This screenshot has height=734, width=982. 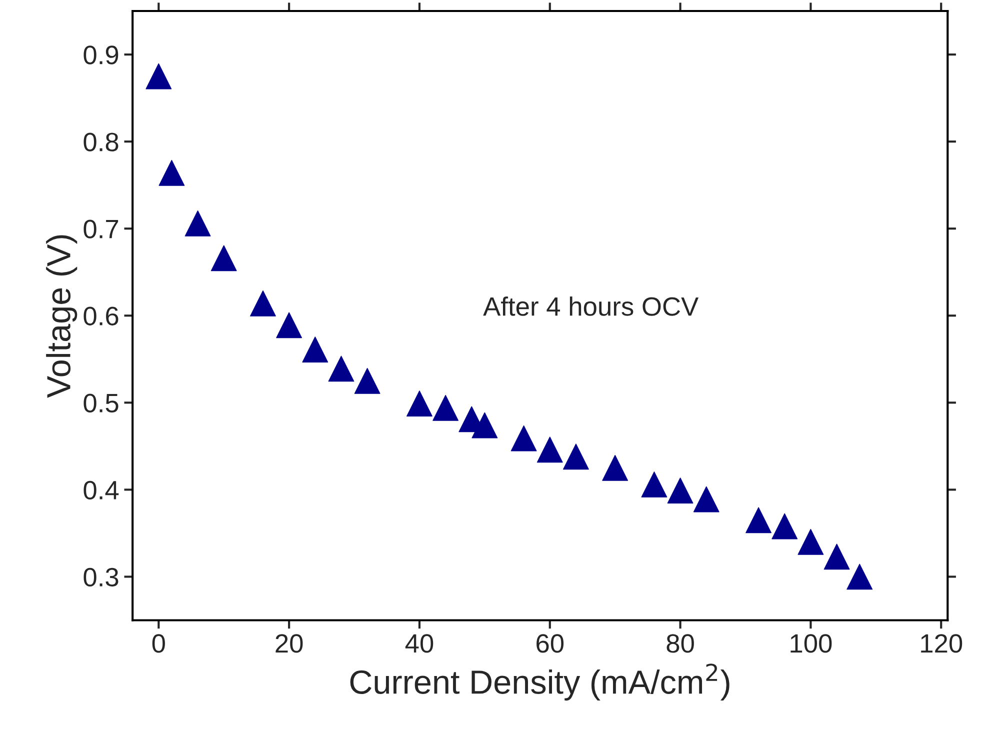 I want to click on y-tick-label: 0.3, so click(x=101, y=577).